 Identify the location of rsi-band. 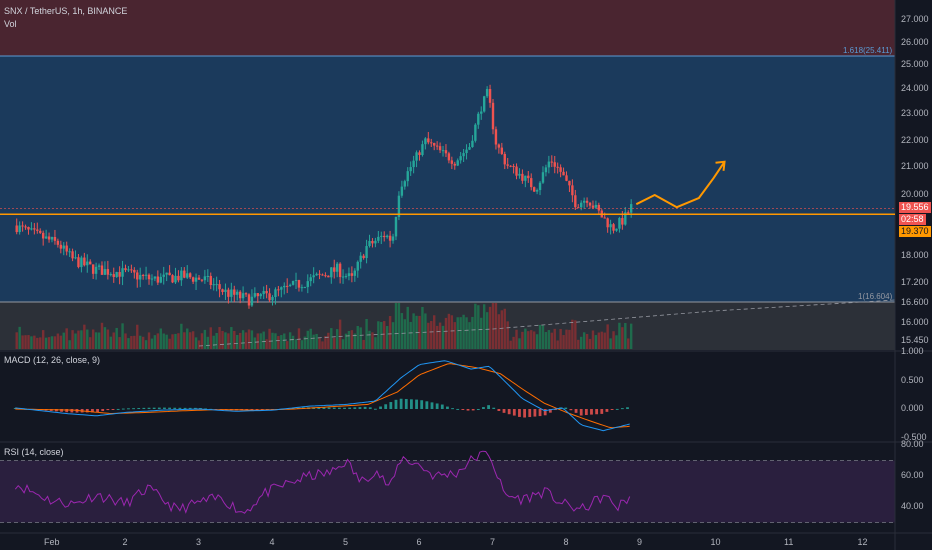
(447, 491).